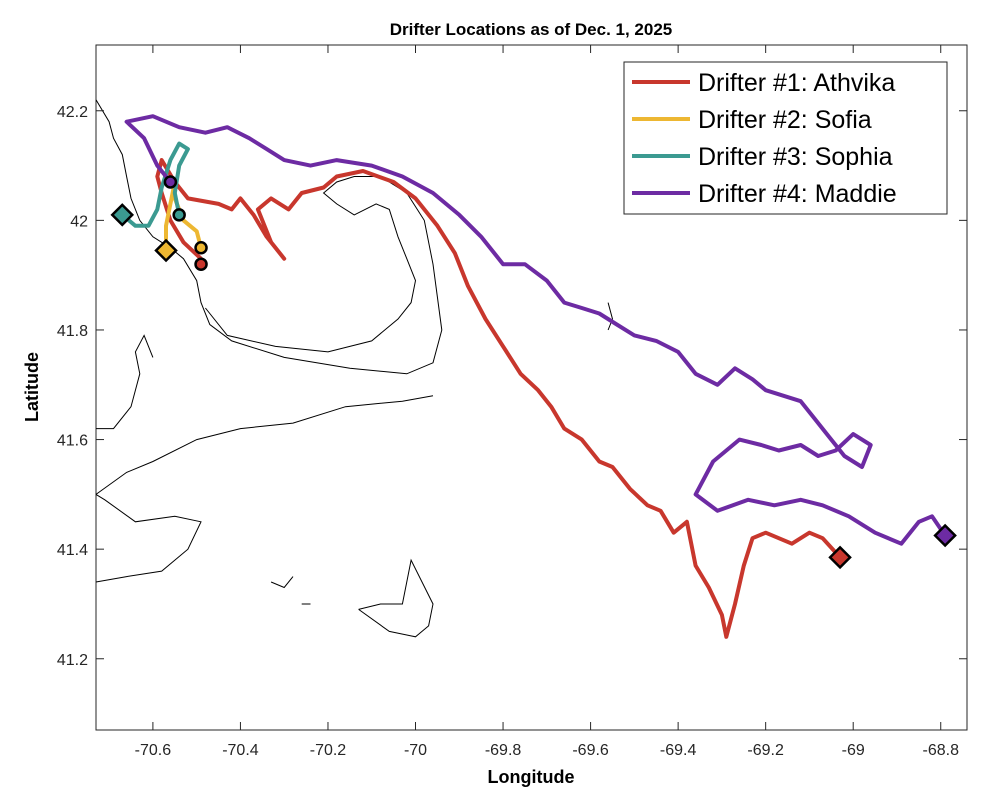  Describe the element at coordinates (795, 157) in the screenshot. I see `legend-label-3: Drifter #3: Sophia` at that location.